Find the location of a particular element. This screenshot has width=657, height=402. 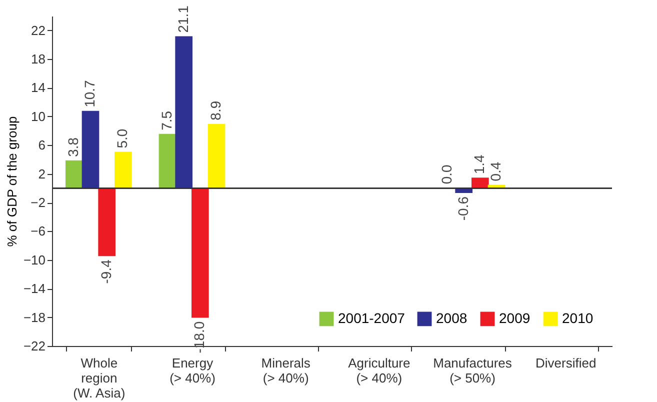

y-tick-label: −2 is located at coordinates (38, 202).